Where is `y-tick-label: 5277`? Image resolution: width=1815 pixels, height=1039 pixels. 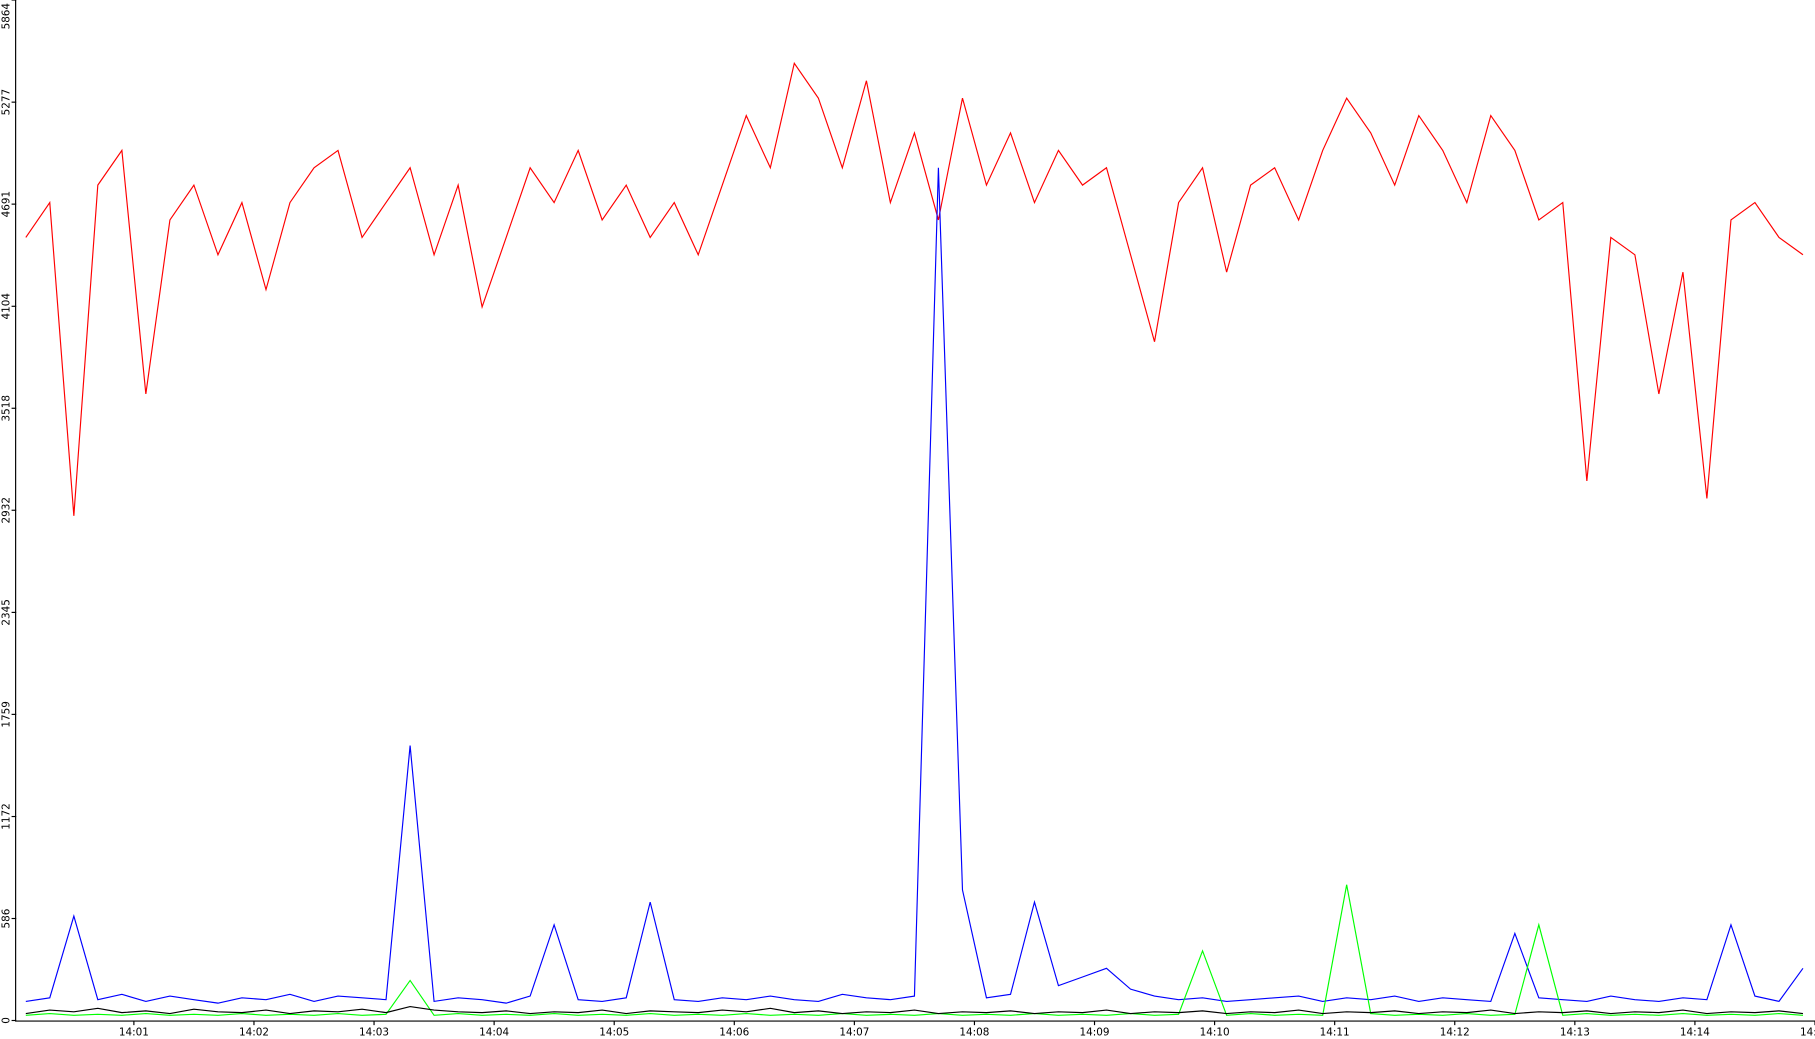
y-tick-label: 5277 is located at coordinates (6, 102).